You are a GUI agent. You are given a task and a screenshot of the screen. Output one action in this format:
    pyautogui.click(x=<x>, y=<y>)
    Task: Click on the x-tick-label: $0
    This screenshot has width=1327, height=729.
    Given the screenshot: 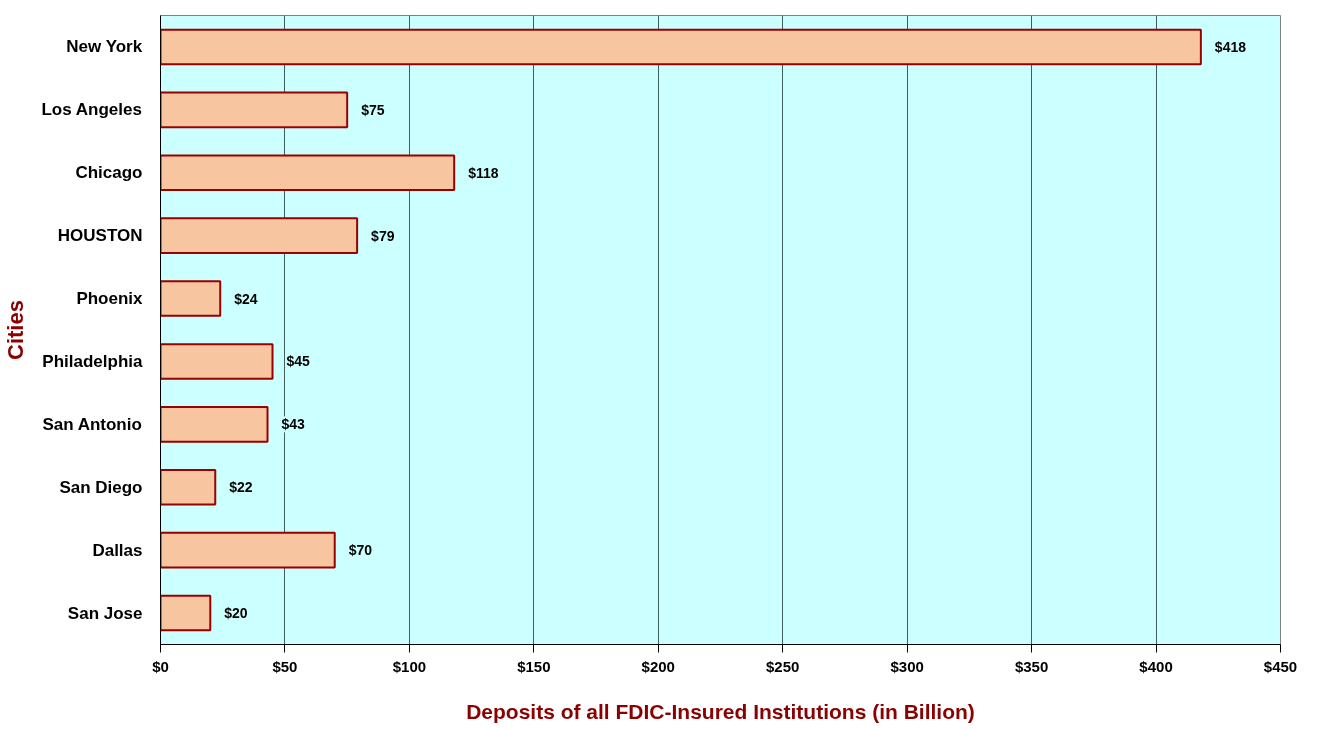 What is the action you would take?
    pyautogui.click(x=160, y=666)
    